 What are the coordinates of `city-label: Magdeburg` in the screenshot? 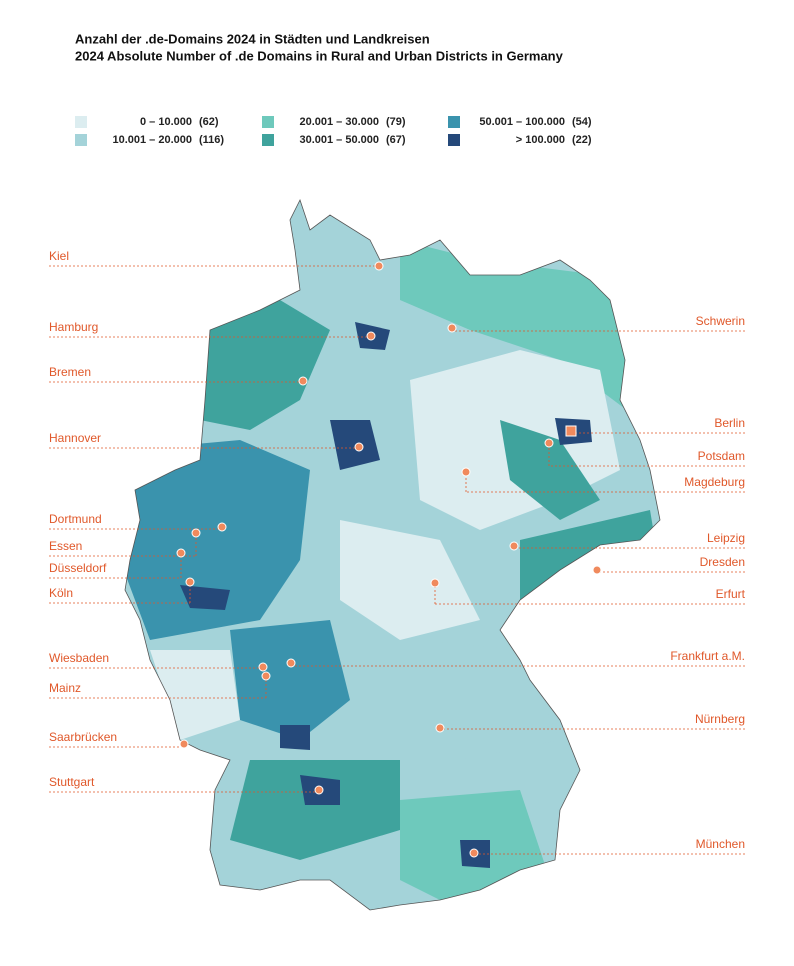 It's located at (714, 482).